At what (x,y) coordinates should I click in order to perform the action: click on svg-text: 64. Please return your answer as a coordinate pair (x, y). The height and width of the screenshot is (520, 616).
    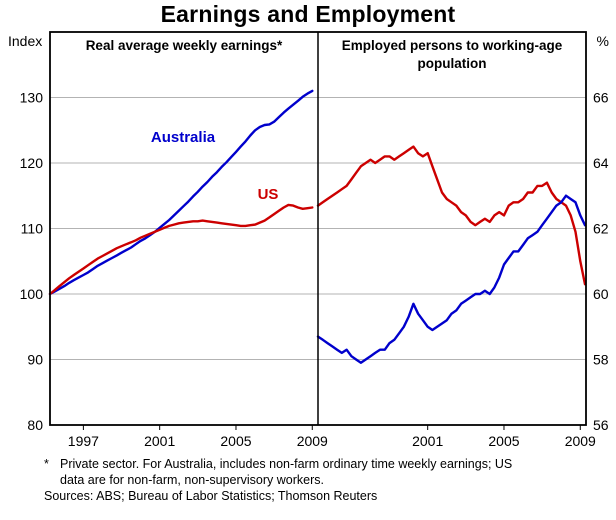
    Looking at the image, I should click on (601, 163).